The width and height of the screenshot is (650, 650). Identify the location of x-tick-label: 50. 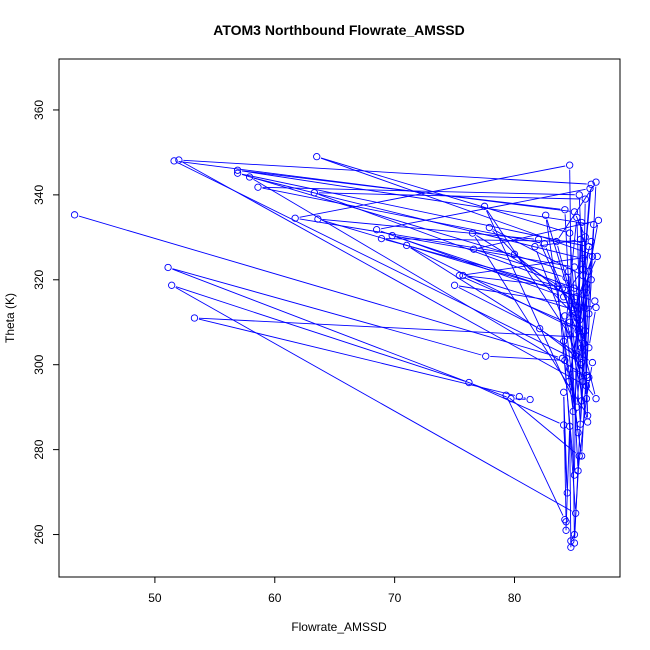
(155, 598).